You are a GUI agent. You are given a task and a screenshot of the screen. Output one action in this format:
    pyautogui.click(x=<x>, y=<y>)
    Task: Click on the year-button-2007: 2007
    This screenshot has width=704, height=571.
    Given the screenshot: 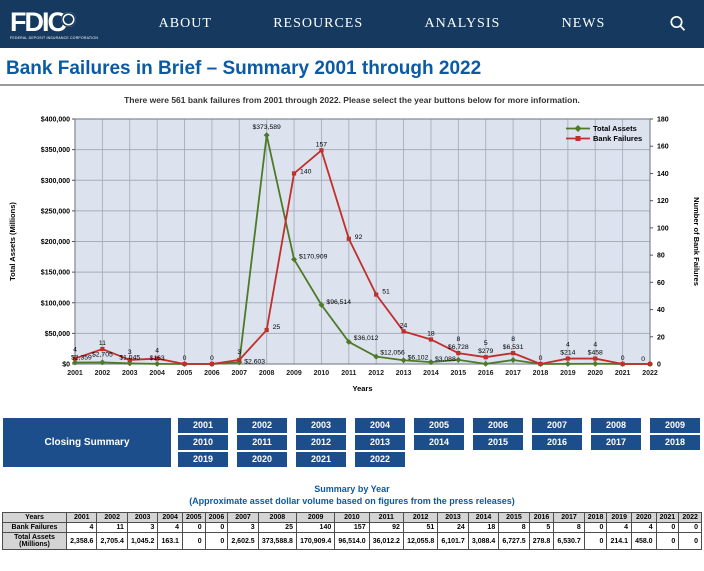 What is the action you would take?
    pyautogui.click(x=557, y=425)
    